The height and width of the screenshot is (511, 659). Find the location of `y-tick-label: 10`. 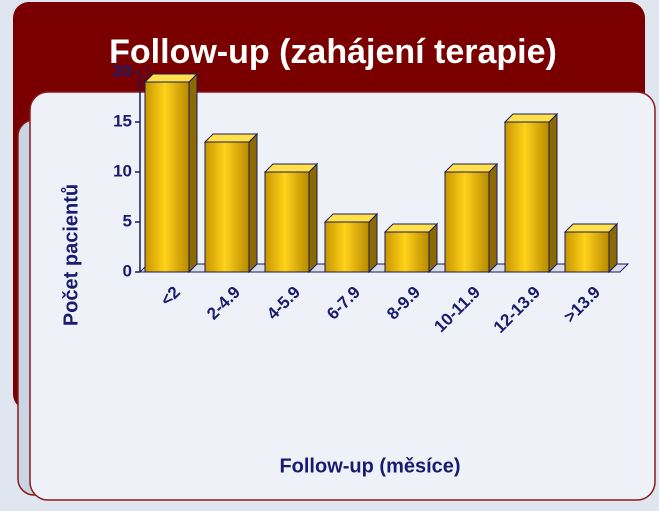

y-tick-label: 10 is located at coordinates (122, 170).